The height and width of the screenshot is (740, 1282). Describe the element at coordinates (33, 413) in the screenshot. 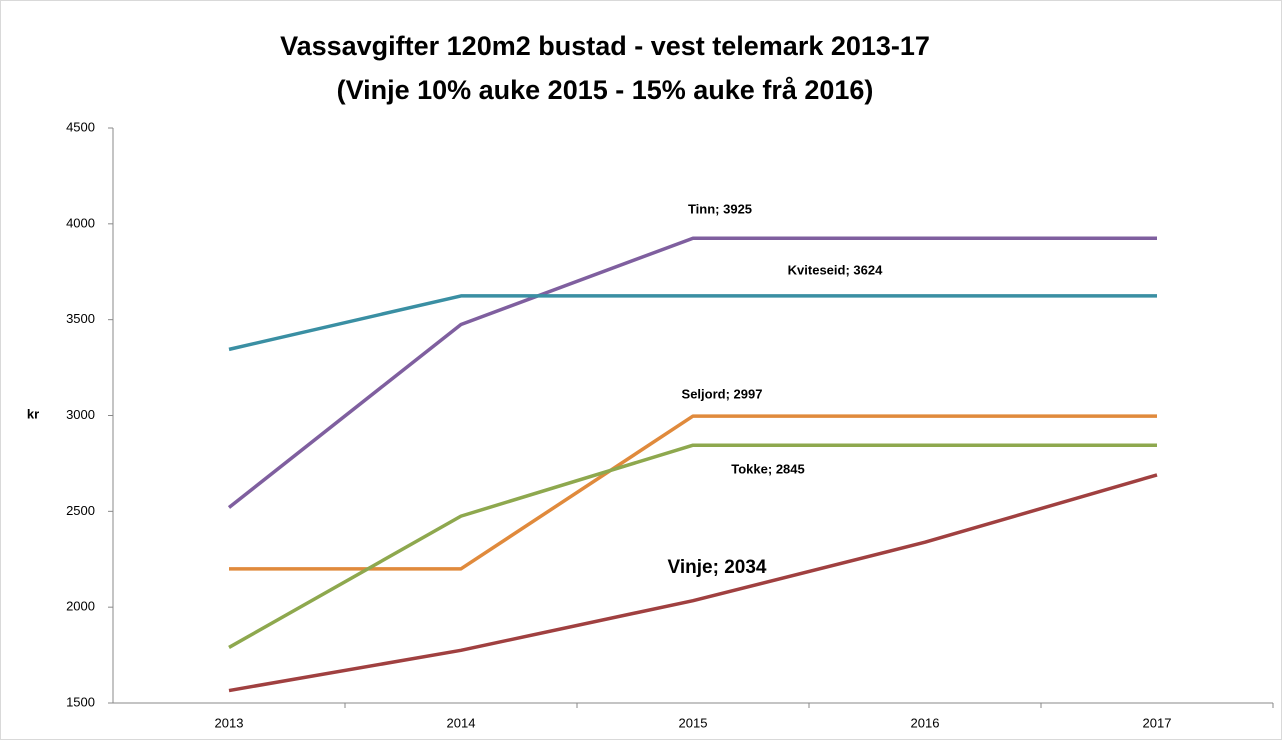

I see `y-axis-label: kr` at that location.